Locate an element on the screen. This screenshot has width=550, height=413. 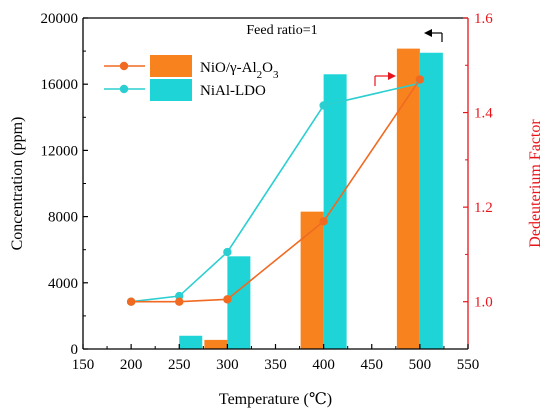
x-tick-label: 400 is located at coordinates (323, 365).